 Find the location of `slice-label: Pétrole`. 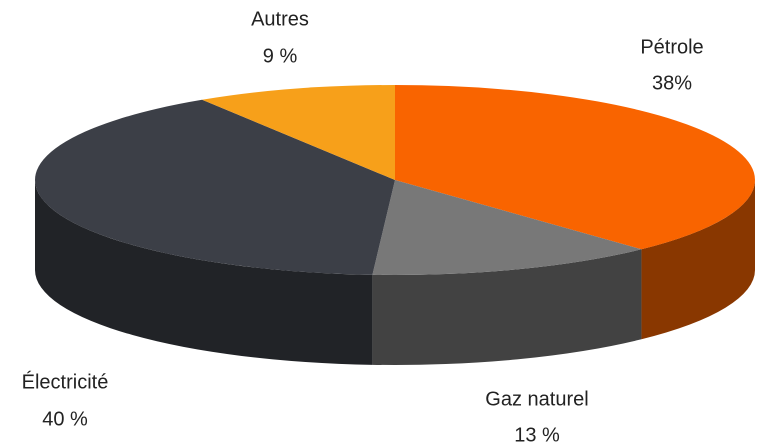

slice-label: Pétrole is located at coordinates (671, 47).